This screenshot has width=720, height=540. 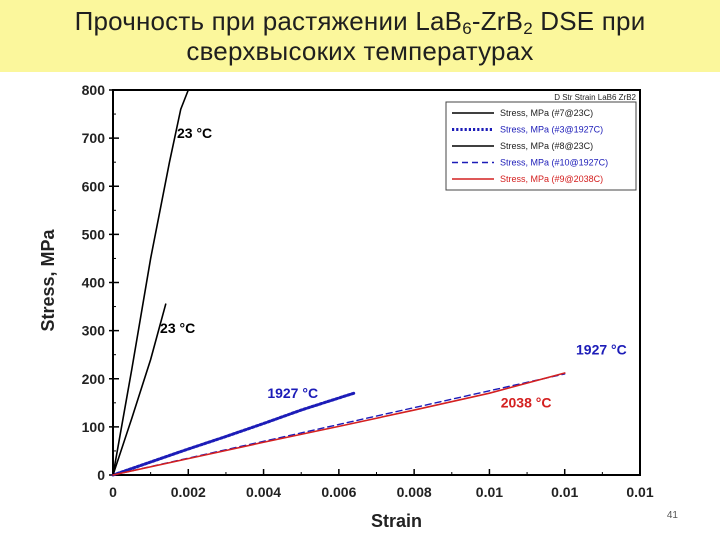 I want to click on x-axis-label: Strain, so click(x=396, y=521).